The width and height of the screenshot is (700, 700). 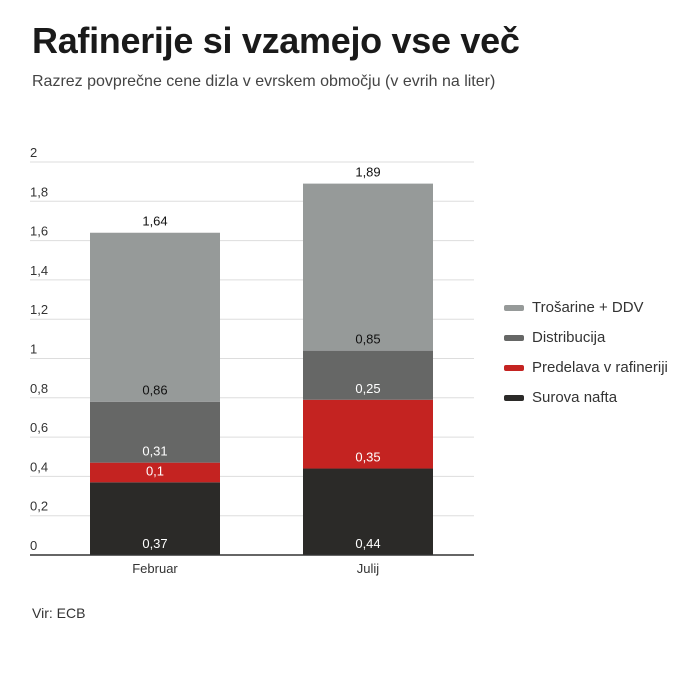 I want to click on x-category-label: Julij, so click(x=368, y=568).